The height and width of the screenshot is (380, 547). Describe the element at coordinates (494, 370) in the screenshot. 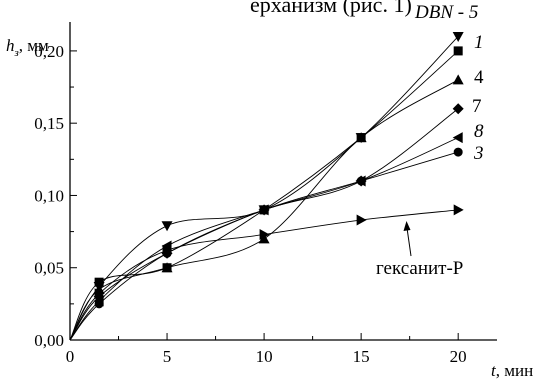

I see `x-axis-symbol: t` at that location.